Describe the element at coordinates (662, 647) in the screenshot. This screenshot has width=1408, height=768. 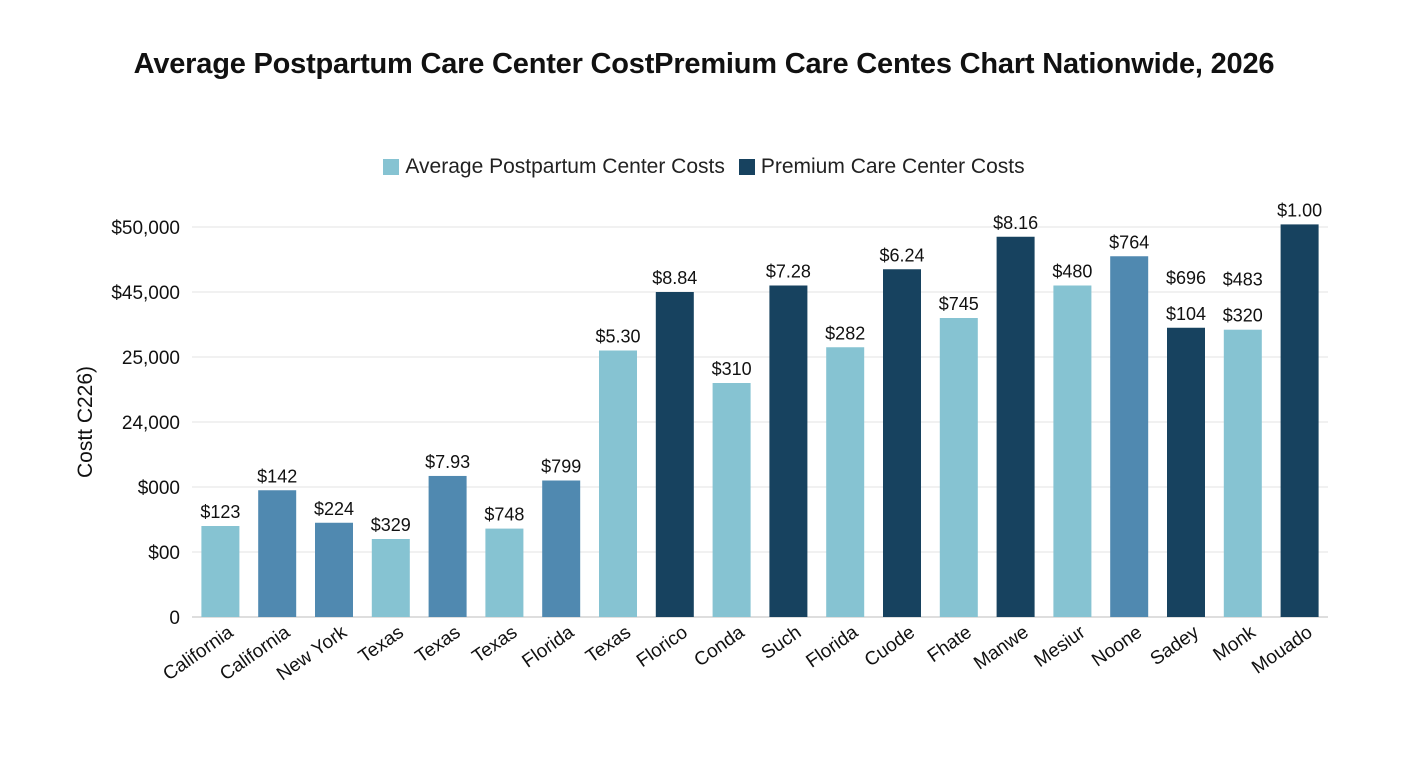
I see `x-tick-label: Florico` at that location.